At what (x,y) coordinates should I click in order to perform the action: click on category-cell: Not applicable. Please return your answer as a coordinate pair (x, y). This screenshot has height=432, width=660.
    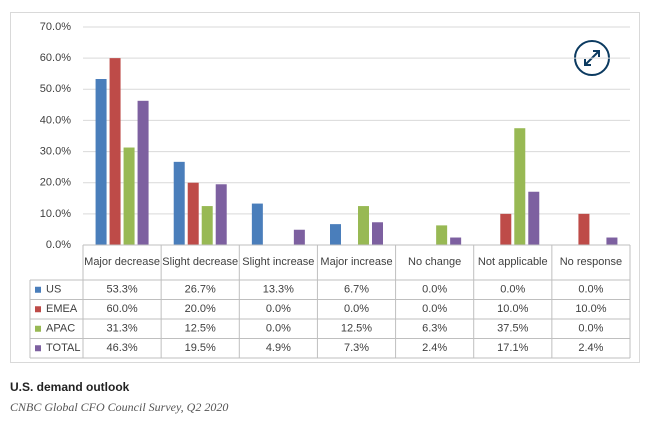
    Looking at the image, I should click on (512, 262).